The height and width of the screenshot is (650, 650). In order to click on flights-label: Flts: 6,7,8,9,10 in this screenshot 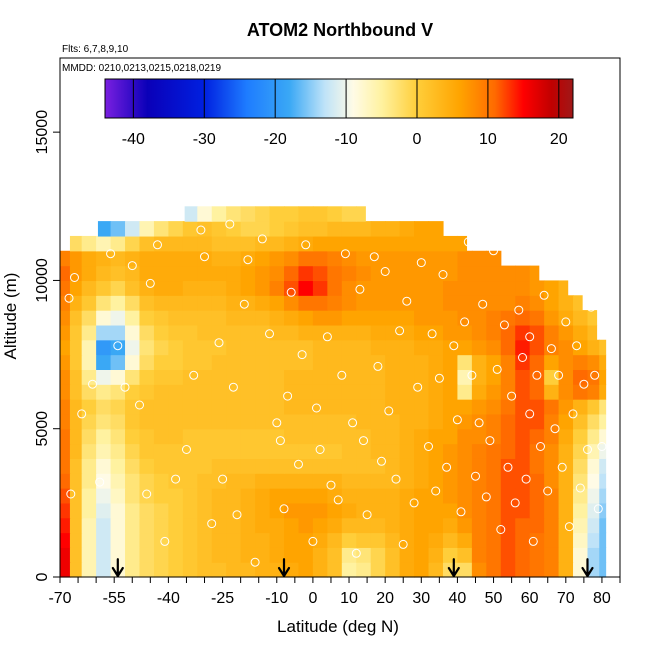, I will do `click(95, 49)`.